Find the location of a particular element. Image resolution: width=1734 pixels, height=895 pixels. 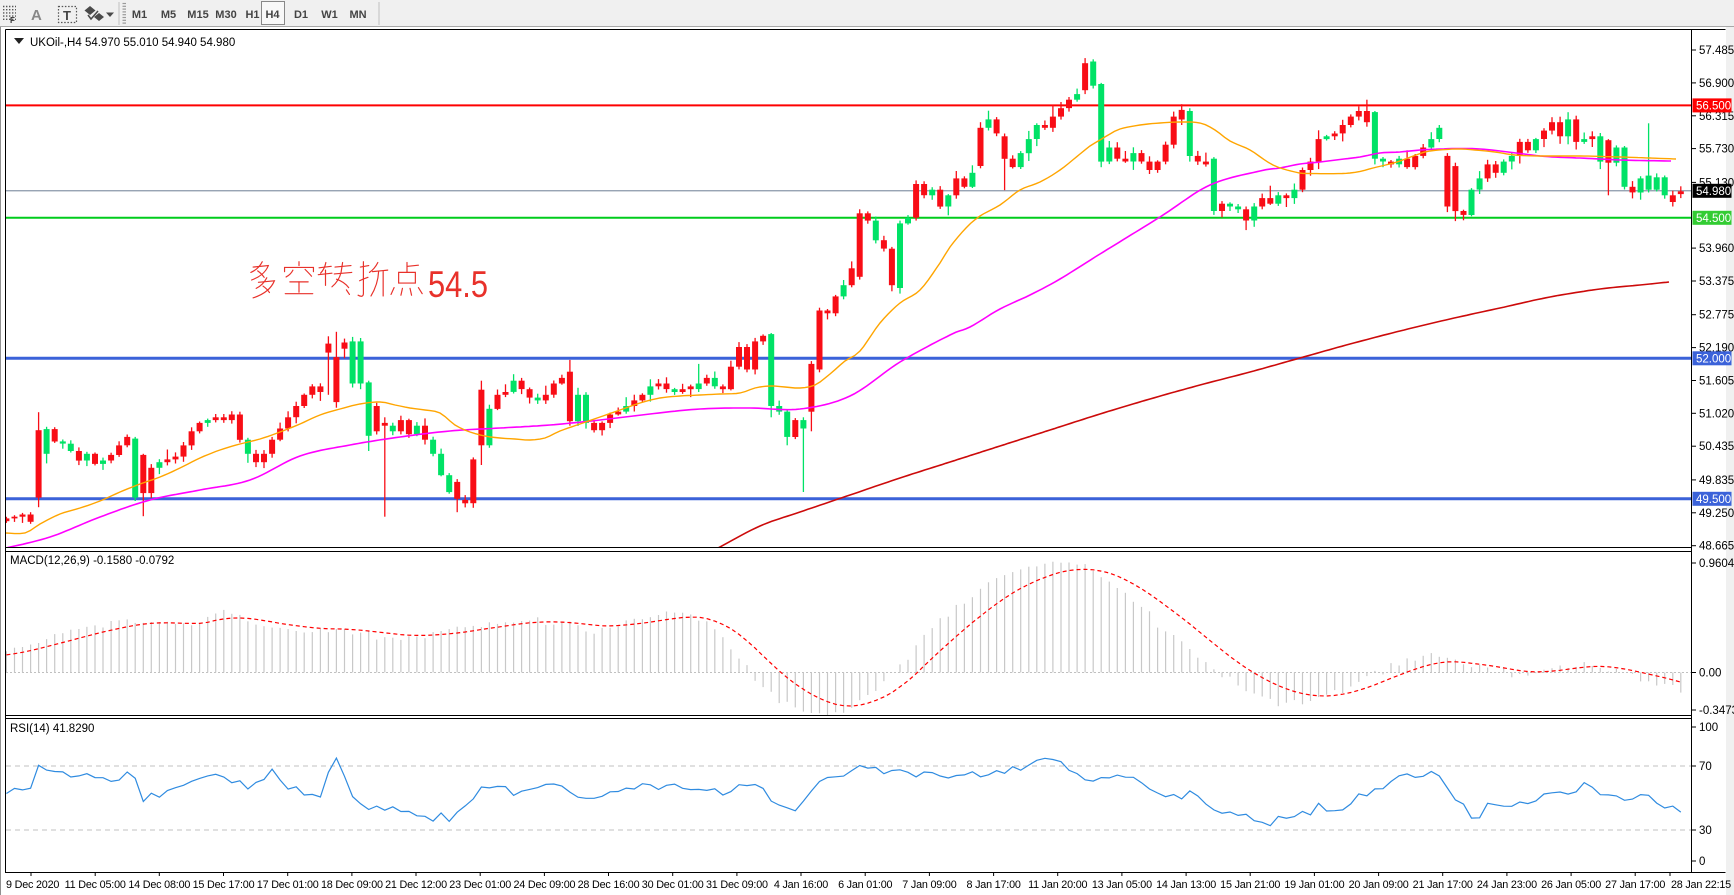

svg-text: 18 Dec 09:00 is located at coordinates (352, 885).